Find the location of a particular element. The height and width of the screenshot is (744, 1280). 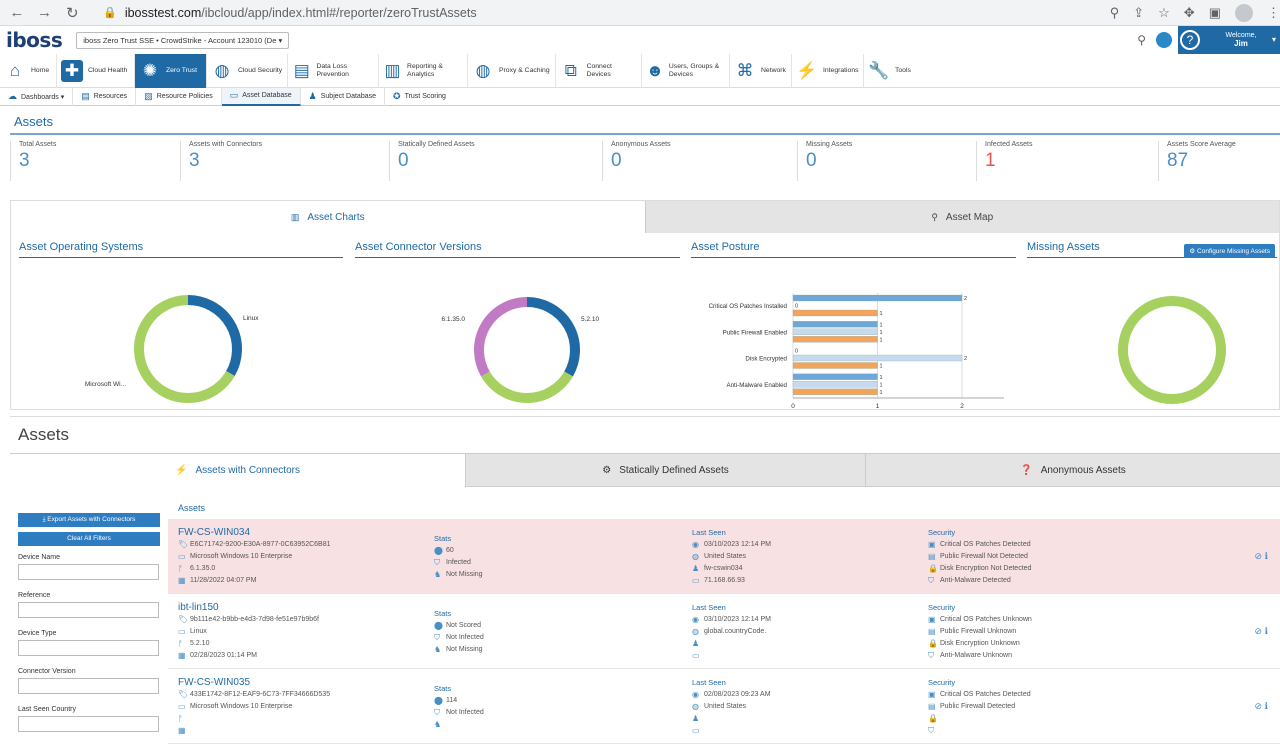

nav-home: ⌂ Home is located at coordinates (28, 70).